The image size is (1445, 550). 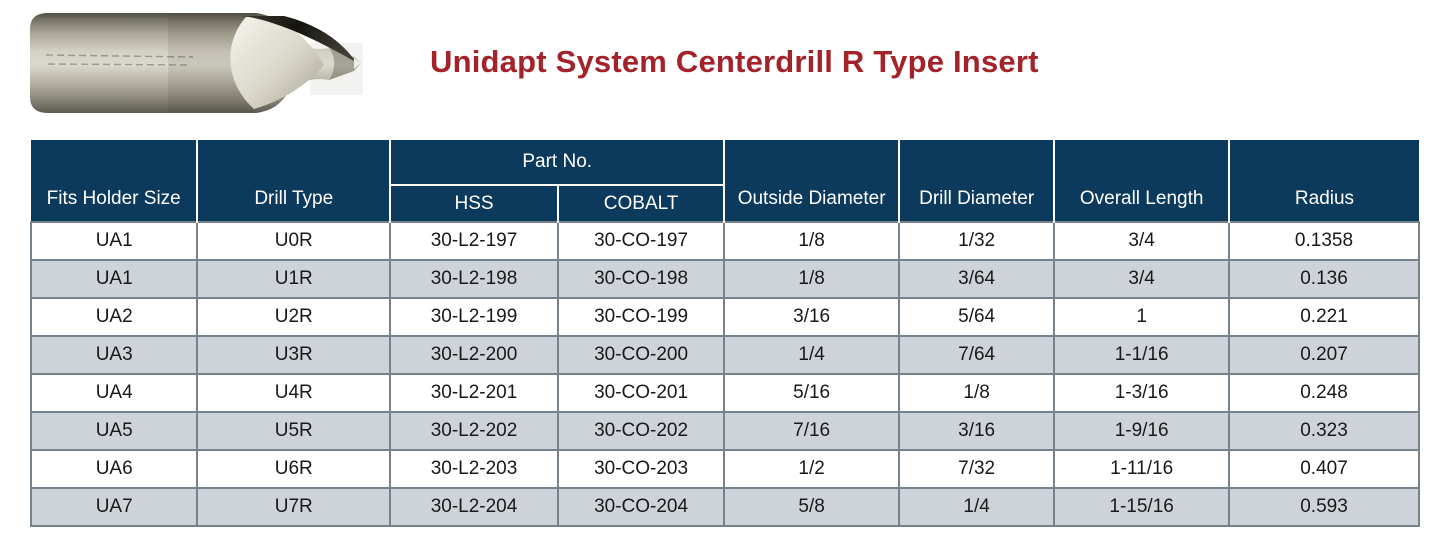 I want to click on cell-radius: 0.323, so click(x=1324, y=431).